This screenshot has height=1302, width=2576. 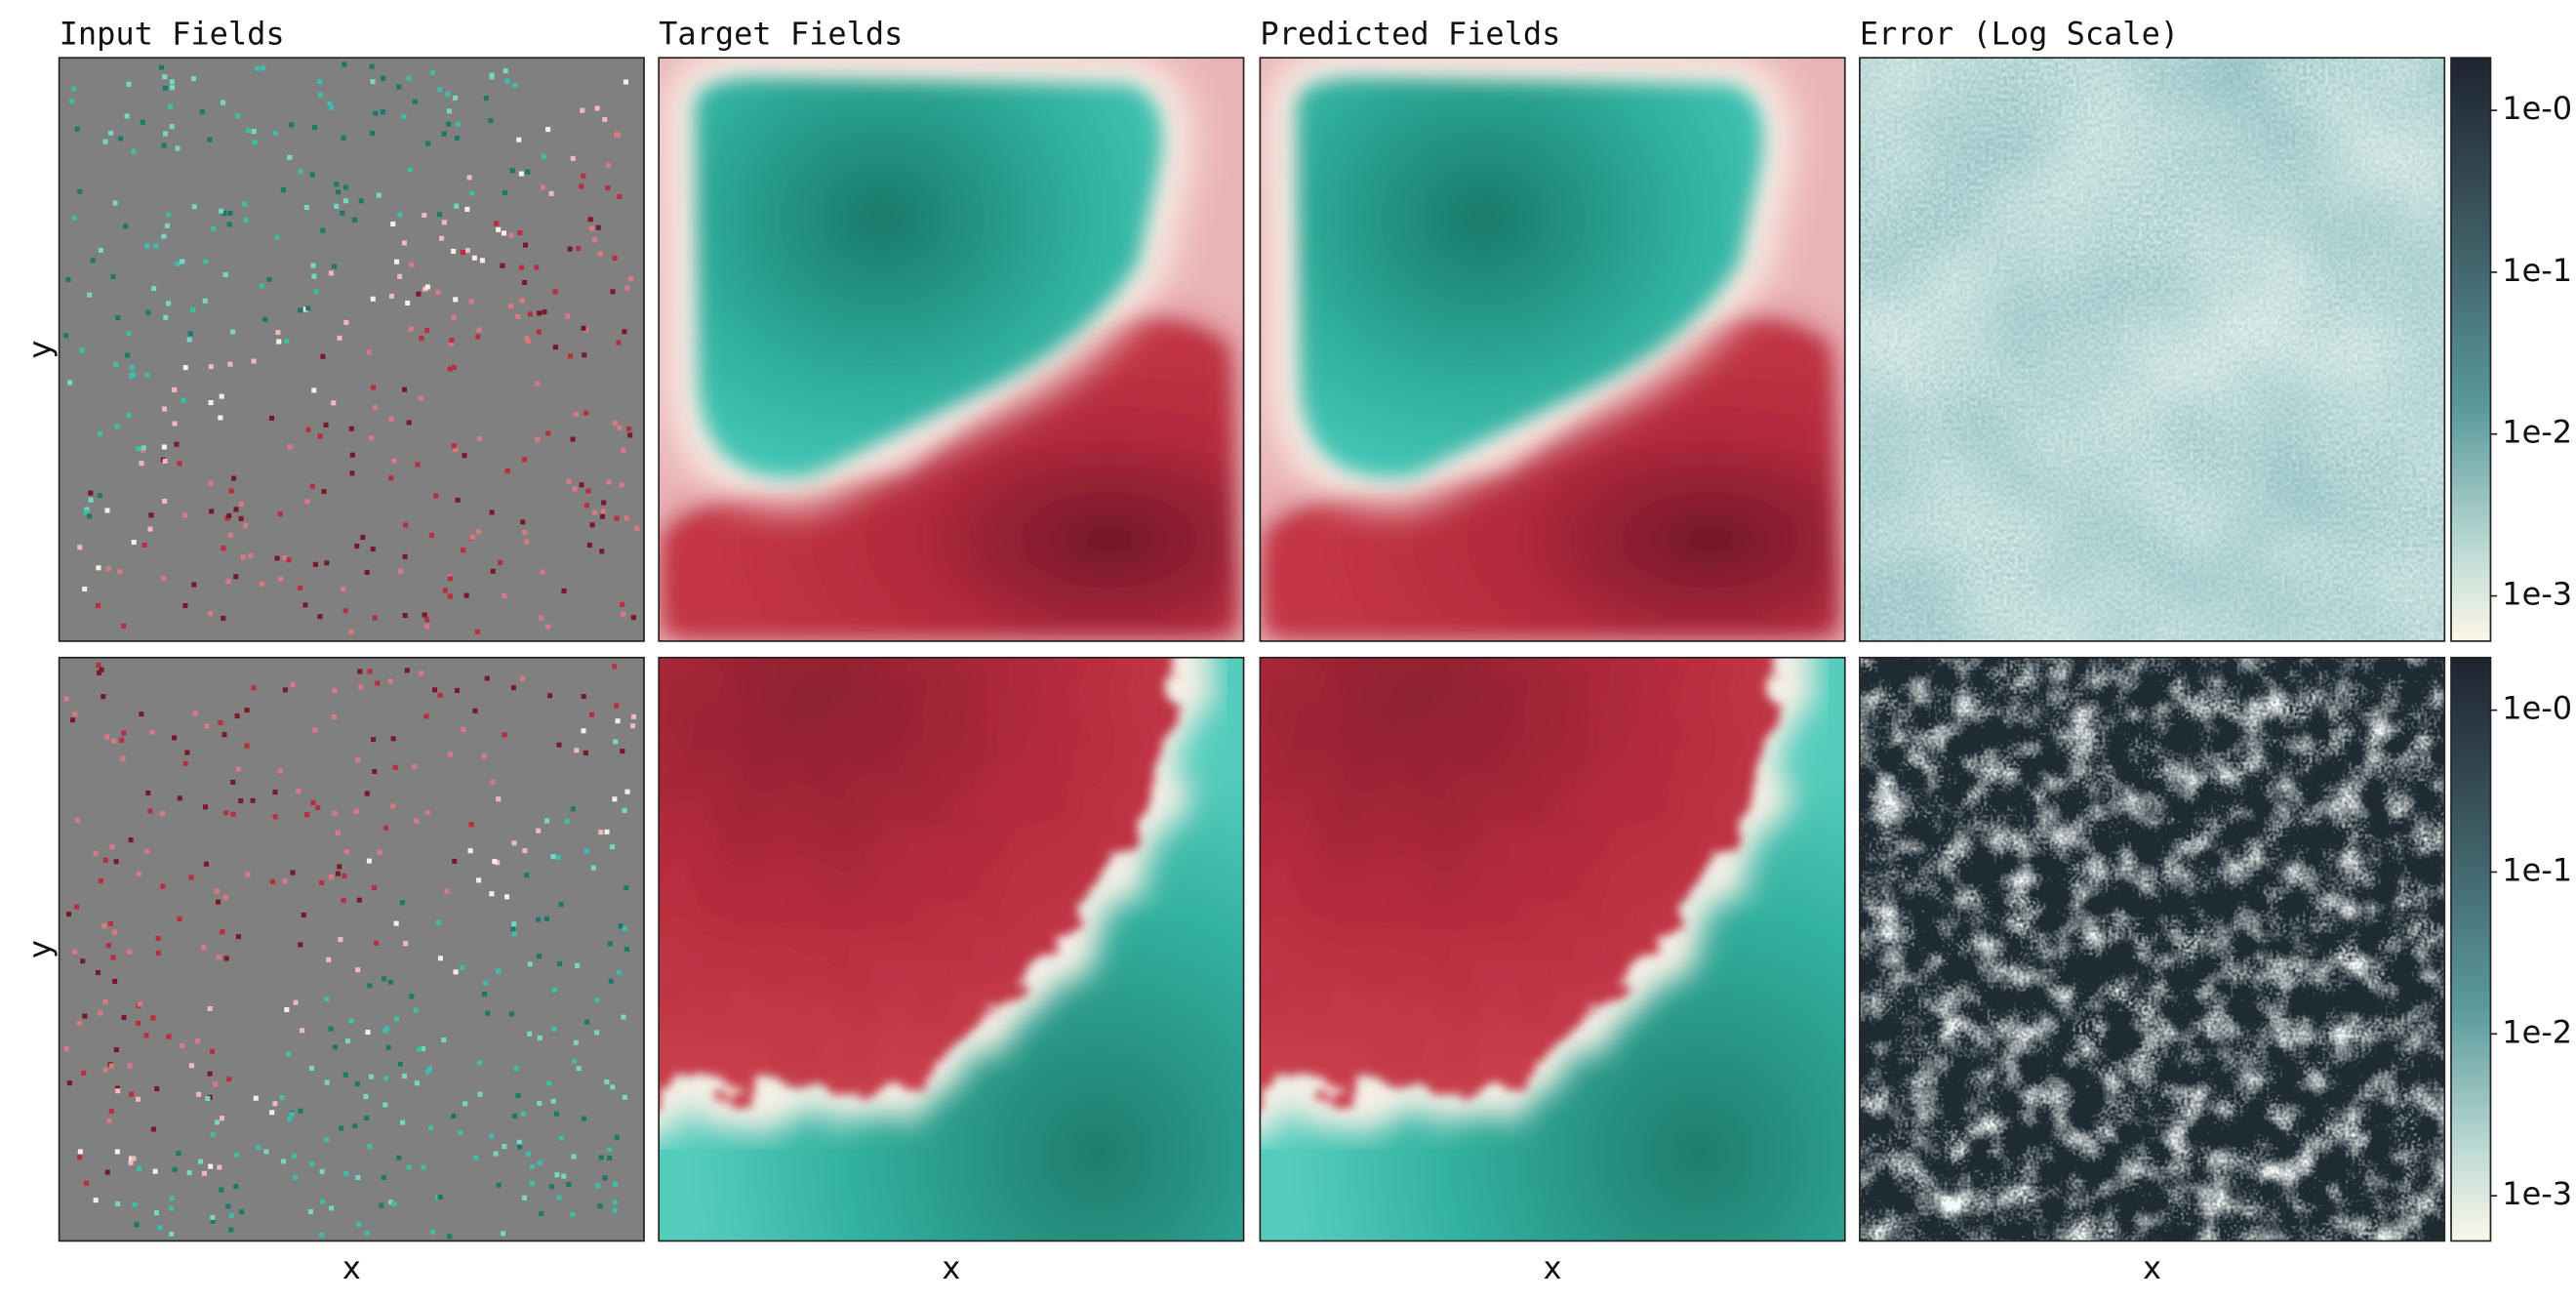 What do you see at coordinates (2471, 949) in the screenshot?
I see `colorbar` at bounding box center [2471, 949].